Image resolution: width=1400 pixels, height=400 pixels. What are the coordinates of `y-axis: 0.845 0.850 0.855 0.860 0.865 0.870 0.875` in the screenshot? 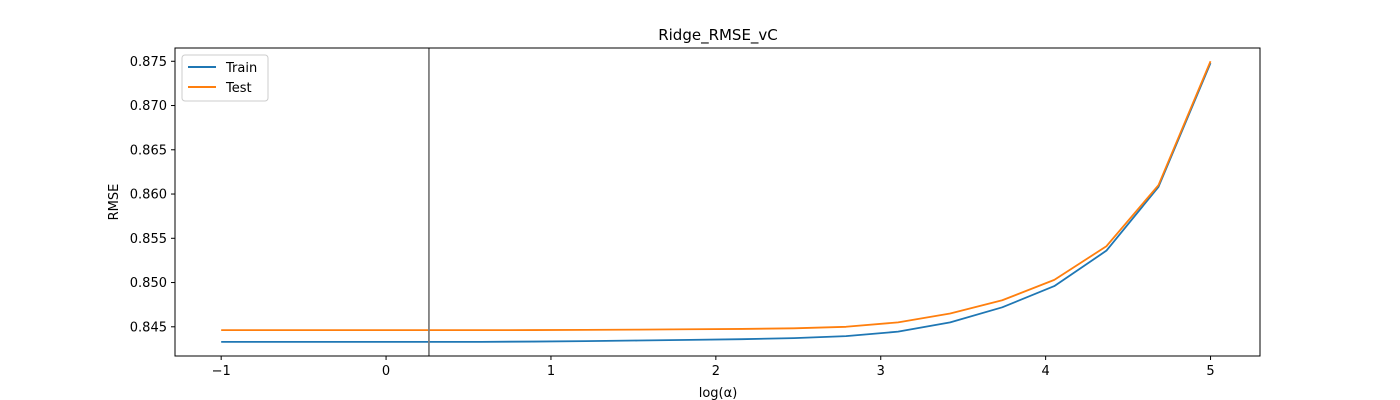 It's located at (152, 195).